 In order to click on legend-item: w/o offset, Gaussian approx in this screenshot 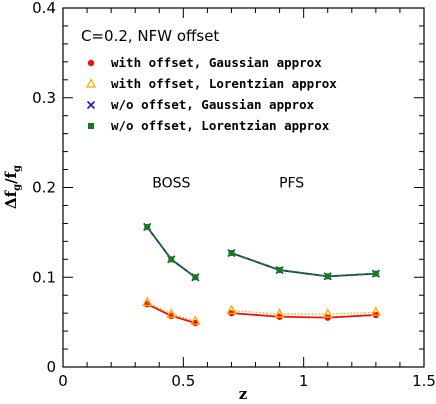, I will do `click(200, 104)`.